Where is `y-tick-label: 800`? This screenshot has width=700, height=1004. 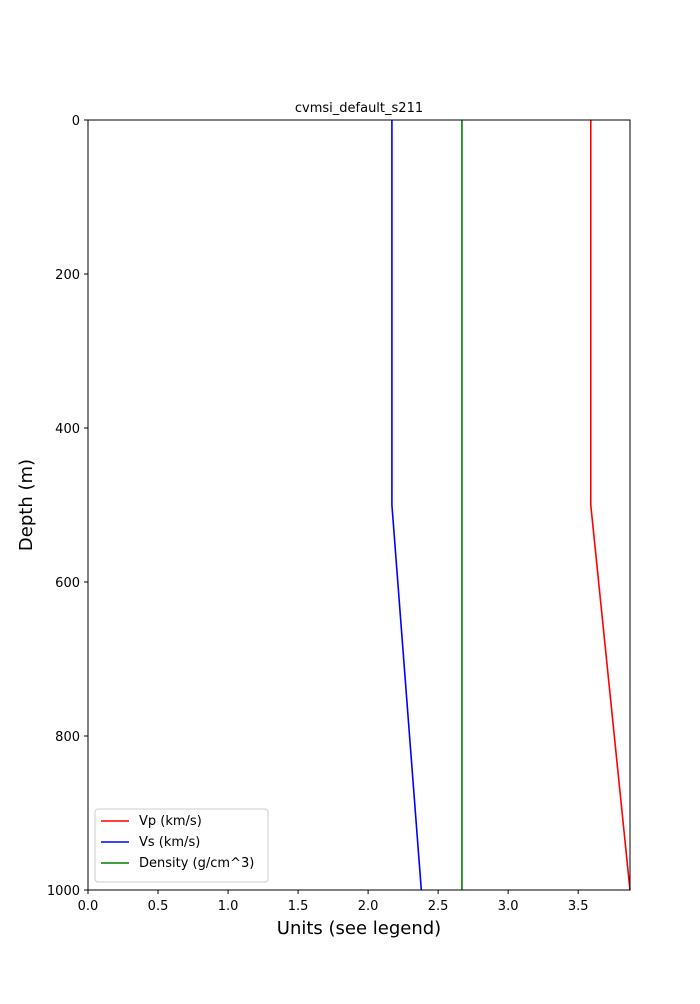
y-tick-label: 800 is located at coordinates (67, 737).